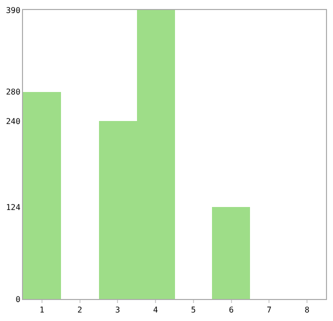 This screenshot has height=321, width=333. I want to click on x-tick-label: 4, so click(155, 310).